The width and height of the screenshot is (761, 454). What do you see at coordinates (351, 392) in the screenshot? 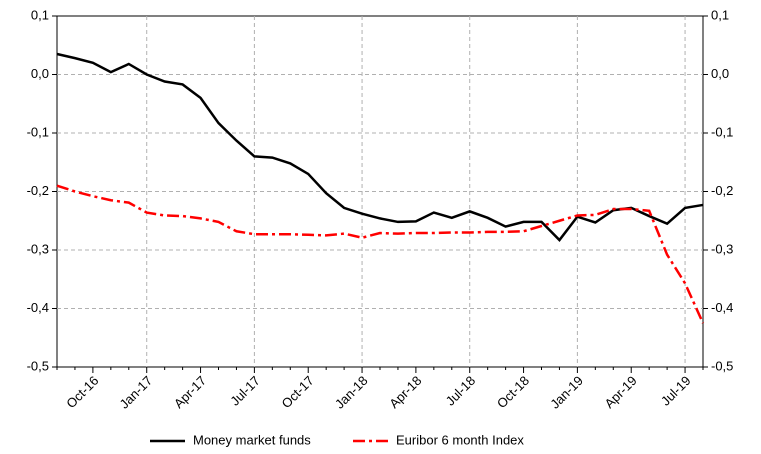
I see `x-tick-label: Jan-18` at bounding box center [351, 392].